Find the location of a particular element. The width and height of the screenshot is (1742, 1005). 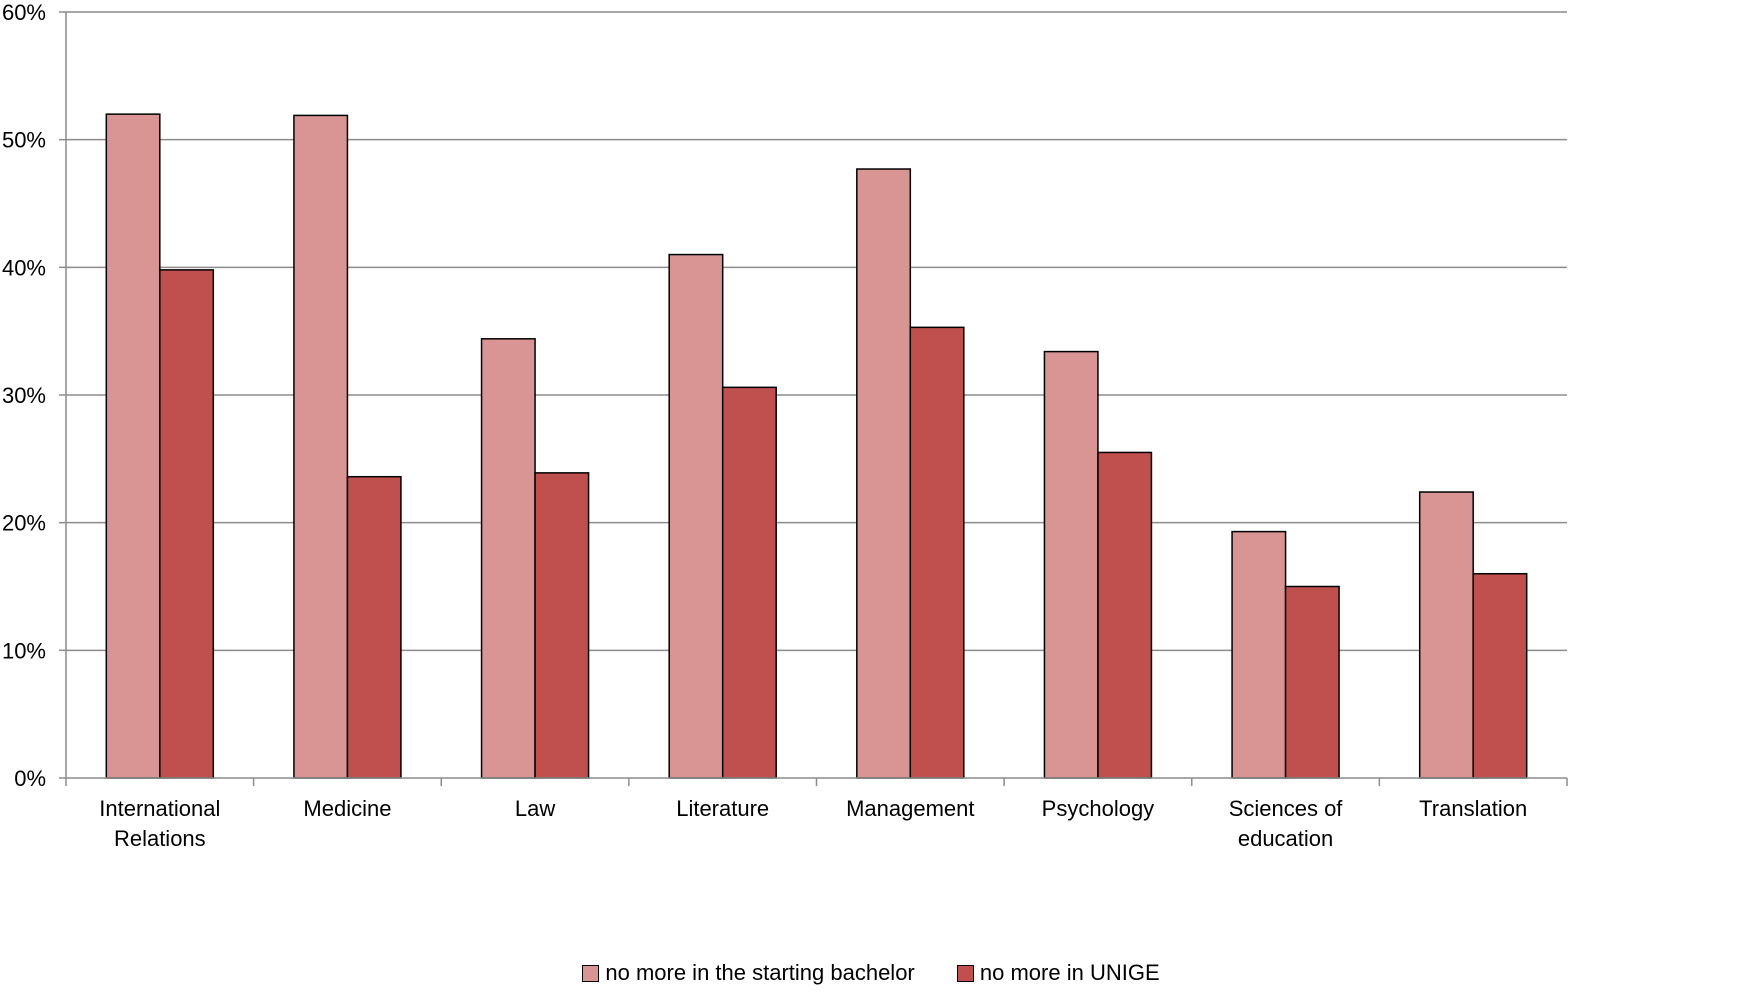

legend-label-unige: no more in UNIGE is located at coordinates (1069, 972).